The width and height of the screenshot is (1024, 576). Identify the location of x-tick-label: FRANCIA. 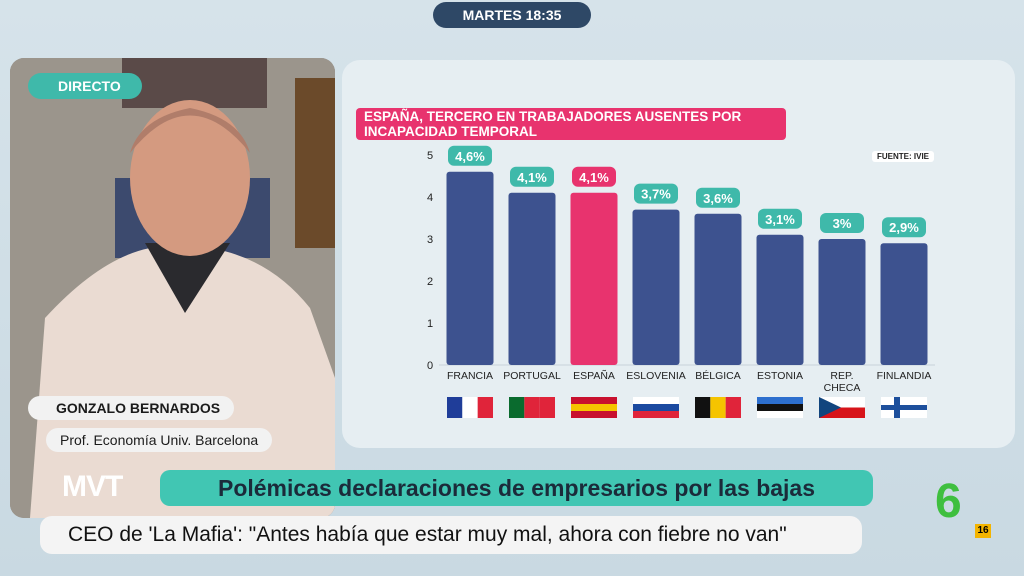
(470, 376).